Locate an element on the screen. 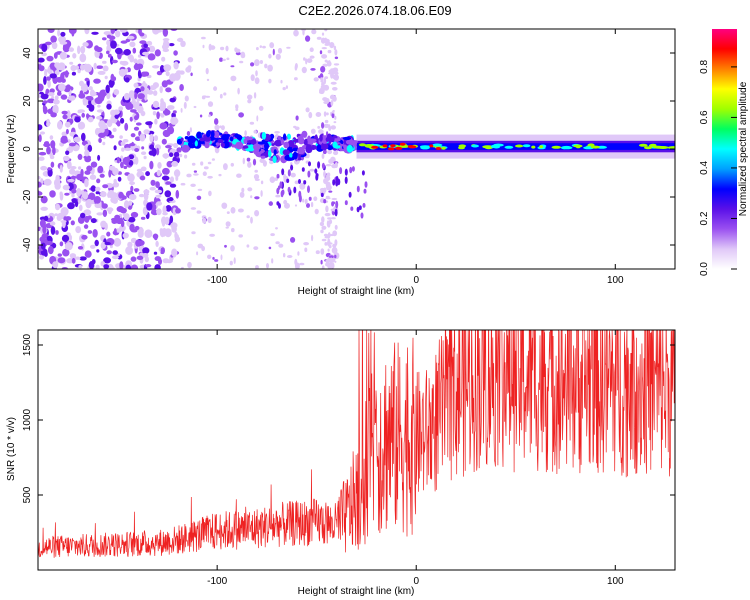  signal-peak-cell is located at coordinates (438, 148).